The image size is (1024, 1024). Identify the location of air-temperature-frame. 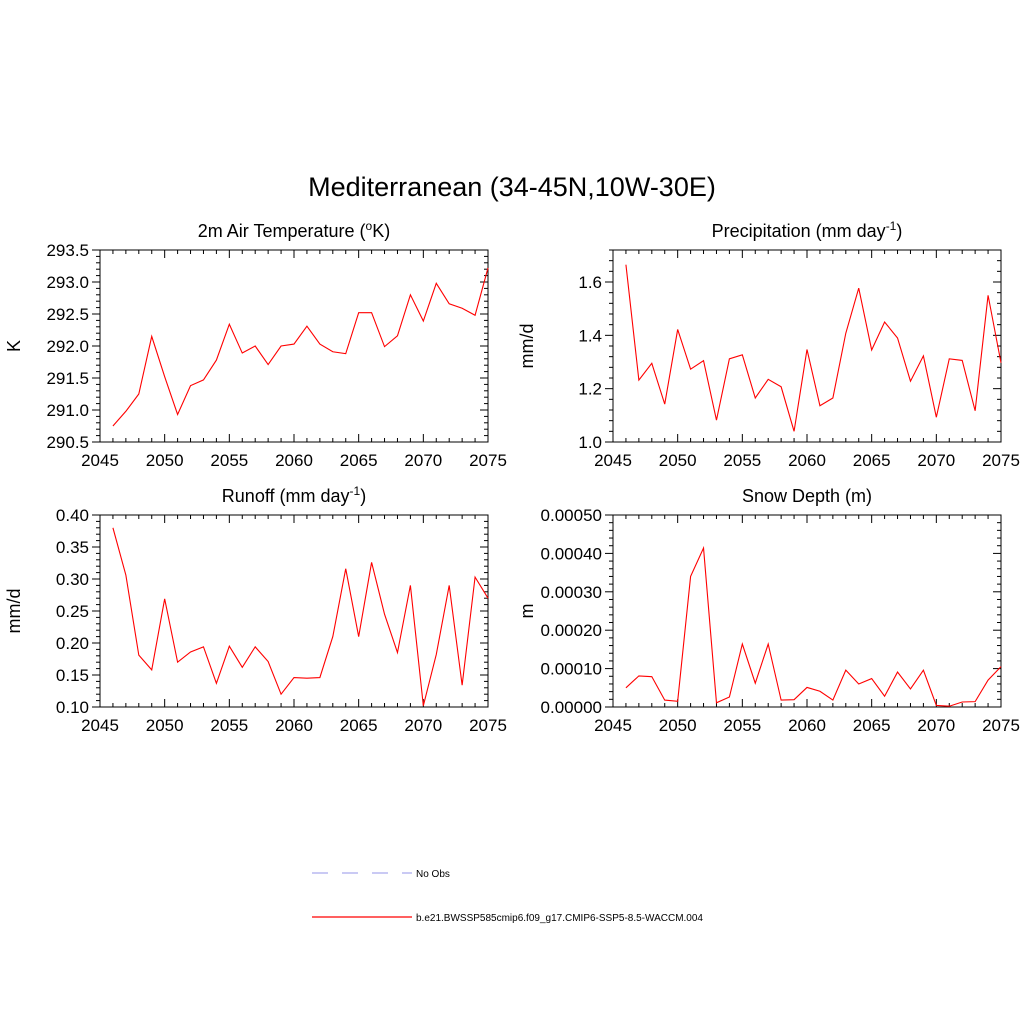
(294, 346).